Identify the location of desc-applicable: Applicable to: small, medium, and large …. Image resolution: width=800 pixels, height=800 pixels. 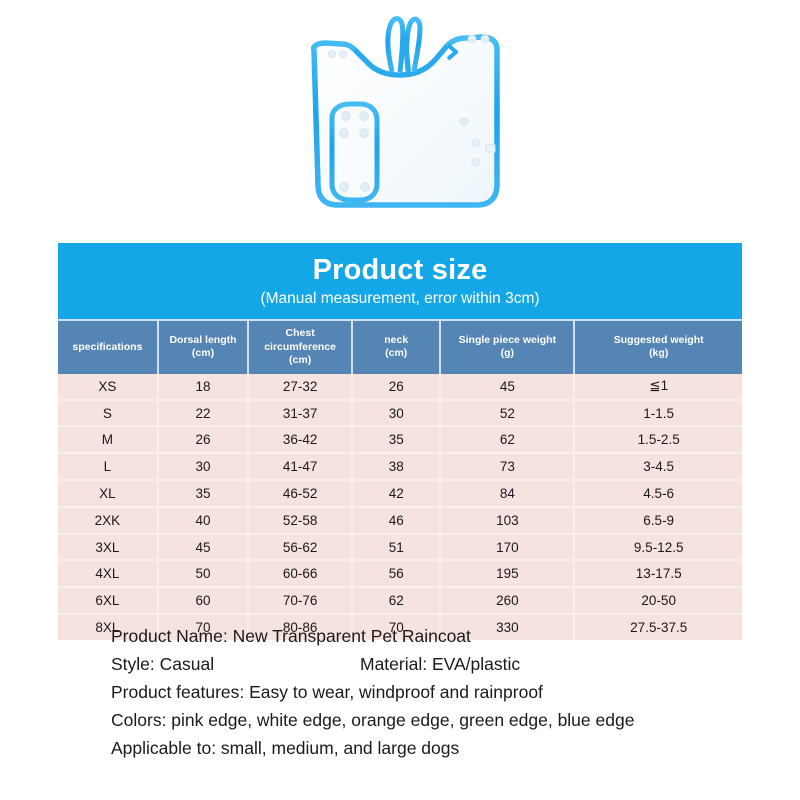
(285, 748).